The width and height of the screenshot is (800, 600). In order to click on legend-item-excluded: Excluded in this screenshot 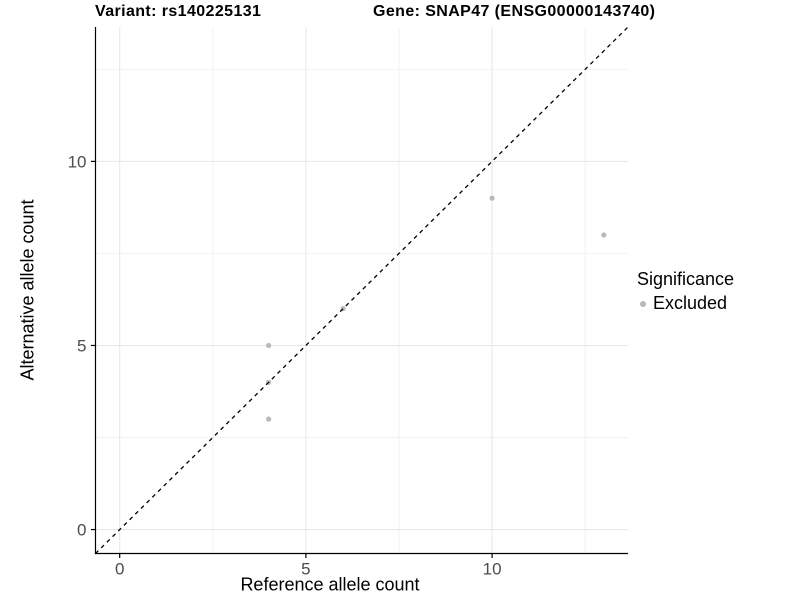, I will do `click(685, 303)`.